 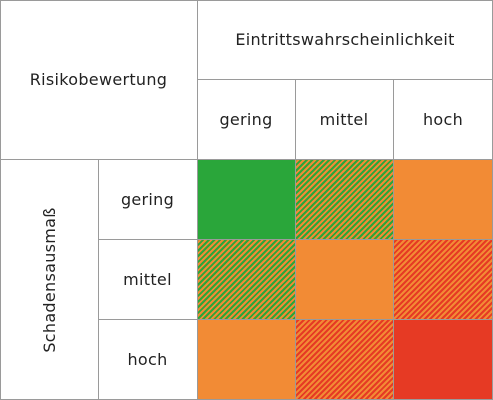 What do you see at coordinates (147, 279) in the screenshot?
I see `row-header-mittel: mittel` at bounding box center [147, 279].